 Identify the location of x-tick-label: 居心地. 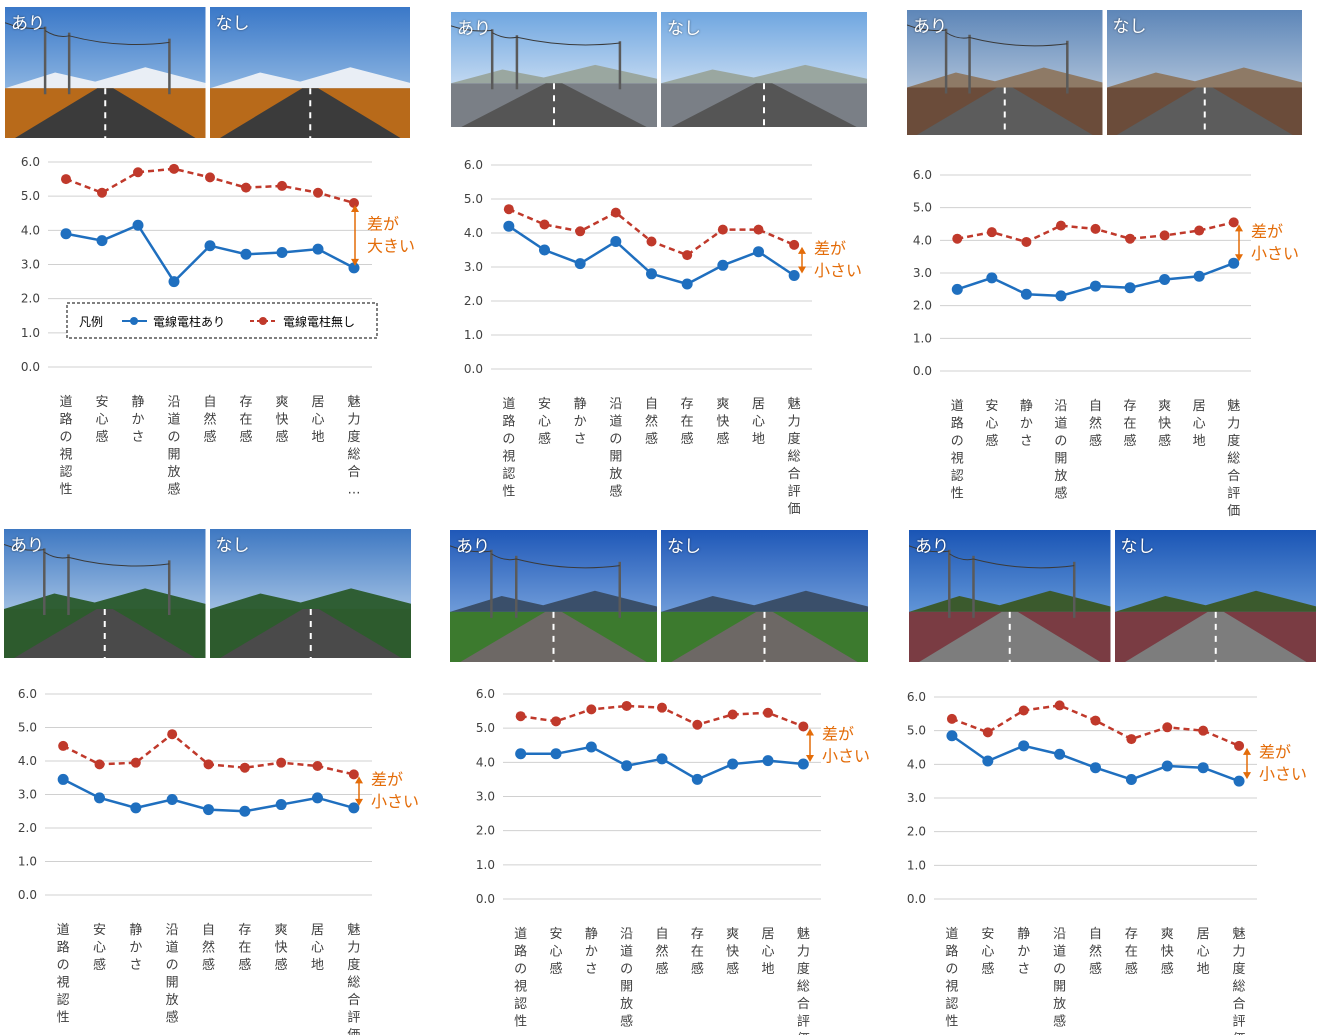
(317, 420).